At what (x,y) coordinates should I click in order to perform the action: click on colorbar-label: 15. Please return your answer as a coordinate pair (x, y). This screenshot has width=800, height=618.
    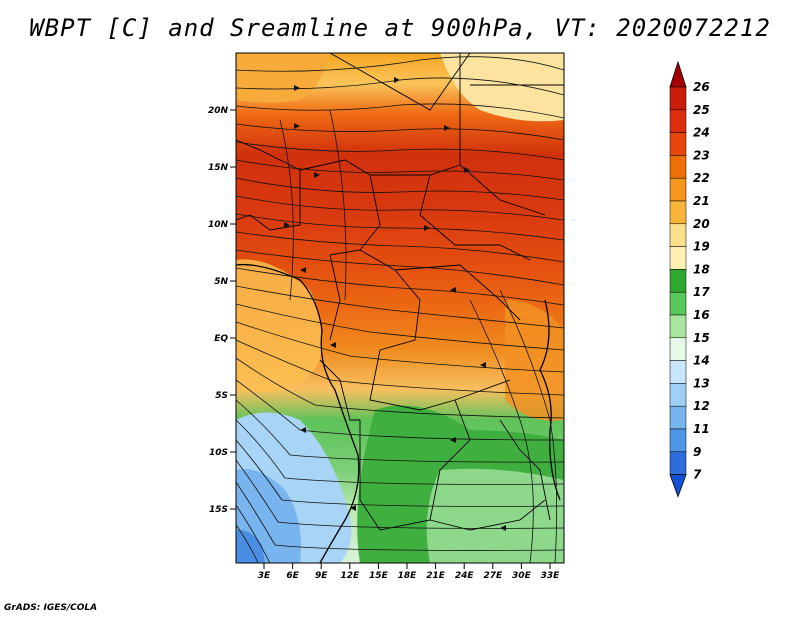
    Looking at the image, I should click on (701, 338).